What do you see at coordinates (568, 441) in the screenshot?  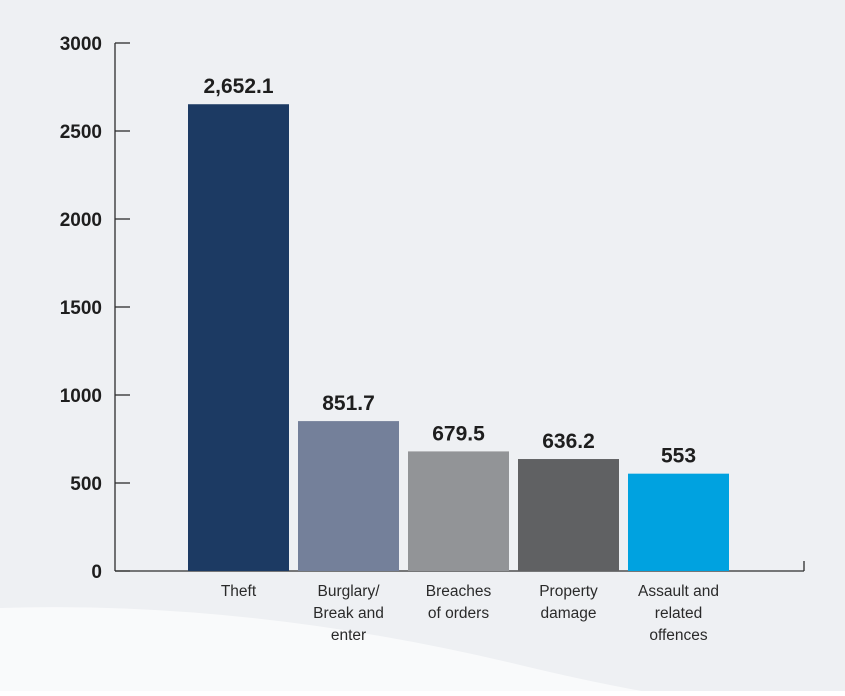 I see `data-label: 636.2` at bounding box center [568, 441].